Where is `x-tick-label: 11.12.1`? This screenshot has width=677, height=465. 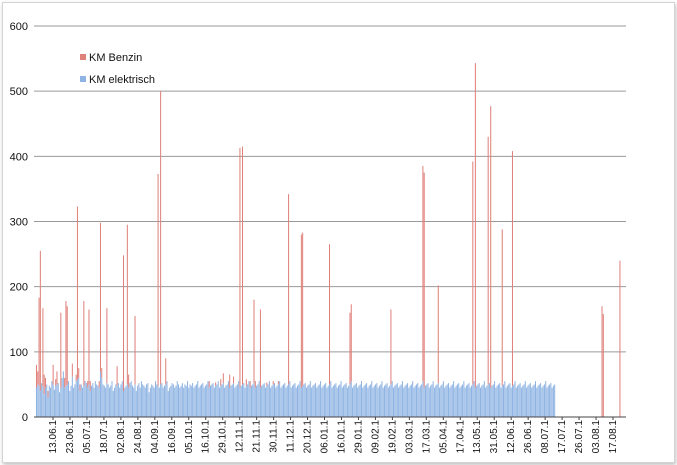
x-tick-label: 11.12.1 is located at coordinates (291, 436).